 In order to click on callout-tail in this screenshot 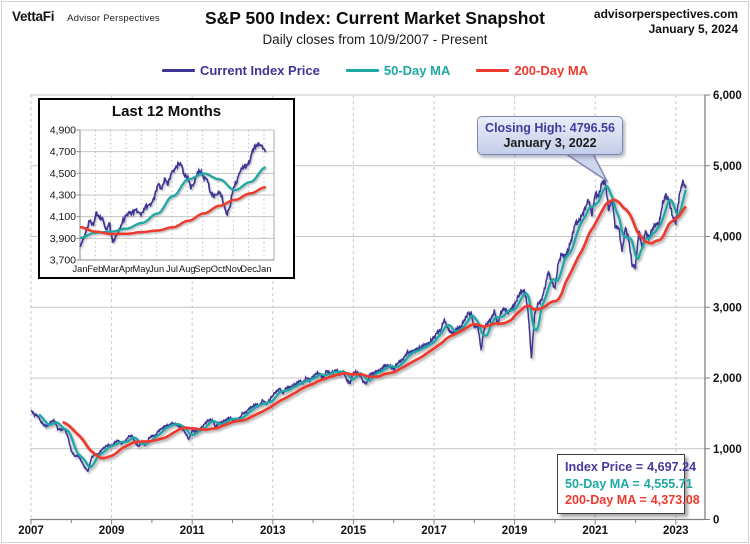, I will do `click(584, 167)`.